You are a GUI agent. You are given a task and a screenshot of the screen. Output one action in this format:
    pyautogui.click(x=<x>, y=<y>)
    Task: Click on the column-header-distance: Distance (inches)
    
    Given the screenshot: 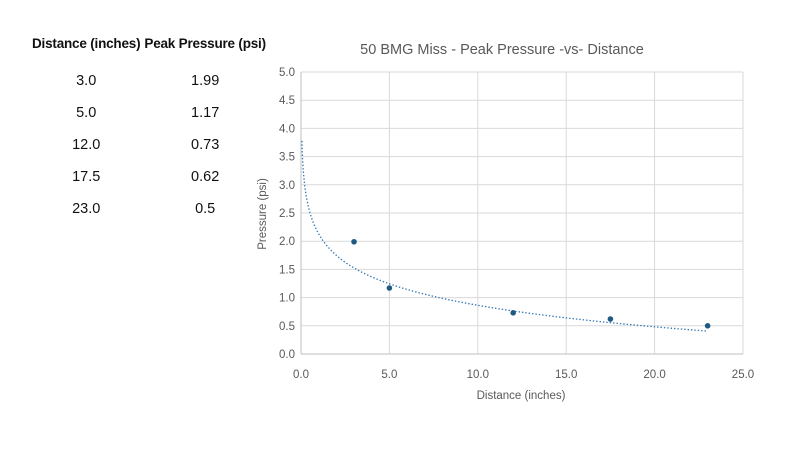 What is the action you would take?
    pyautogui.click(x=86, y=43)
    